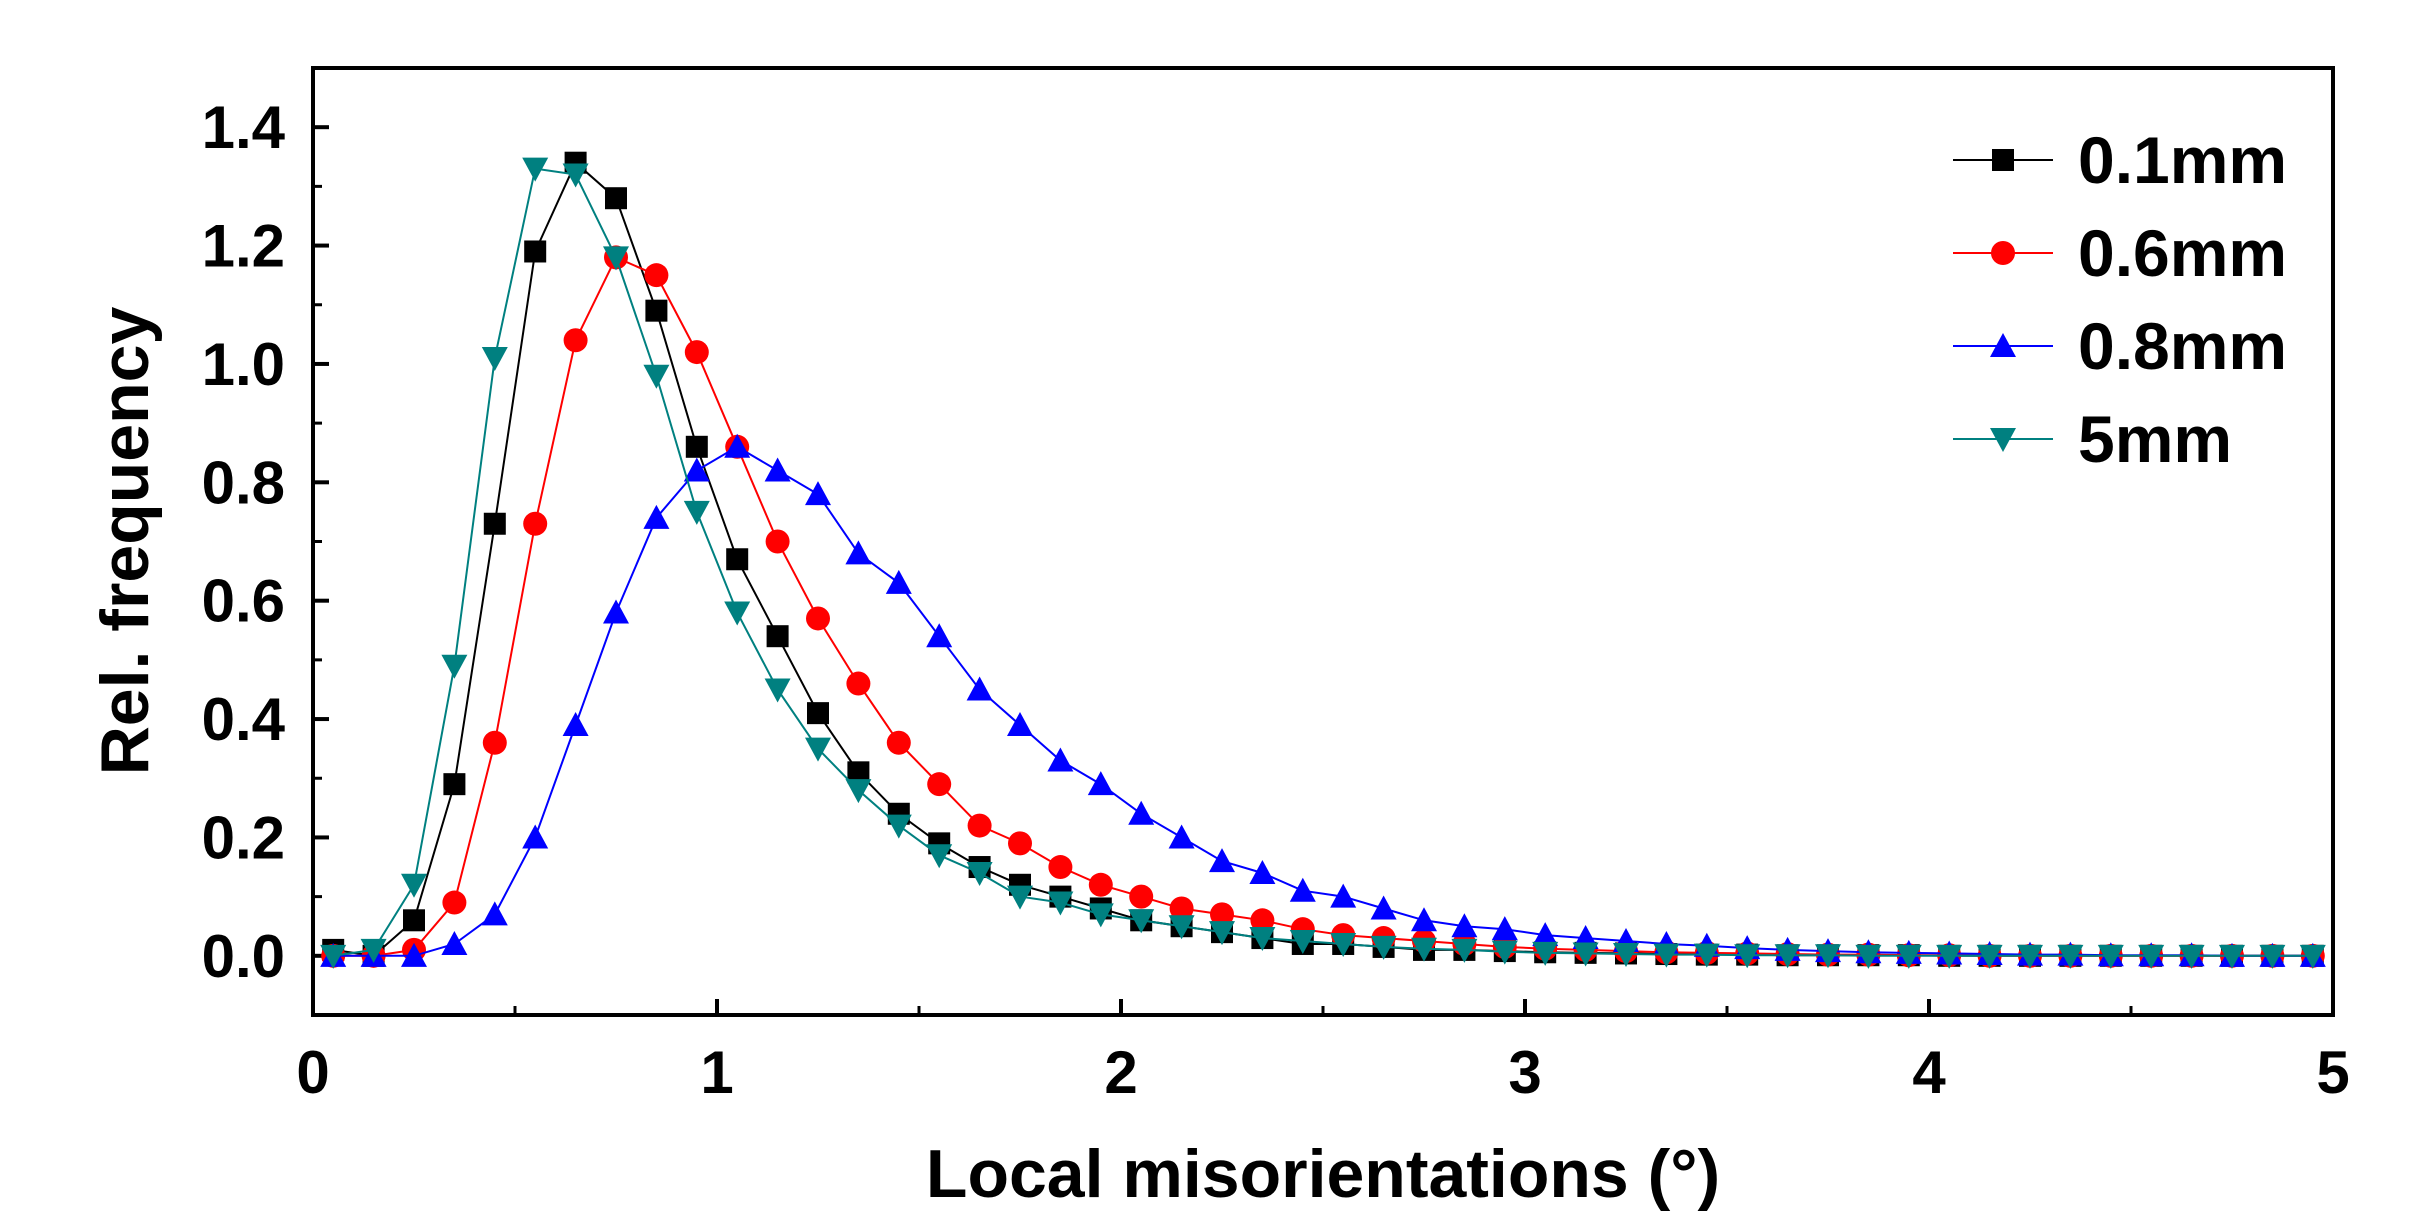 The height and width of the screenshot is (1232, 2424). I want to click on legend-label: 0.8mm, so click(2182, 346).